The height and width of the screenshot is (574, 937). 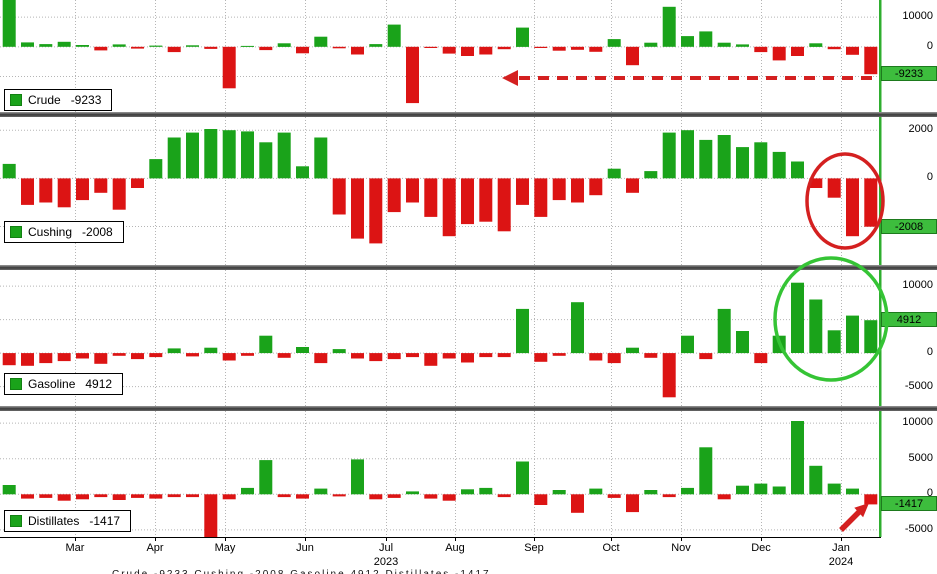 I want to click on x-axis-month-label: Sep, so click(x=534, y=548).